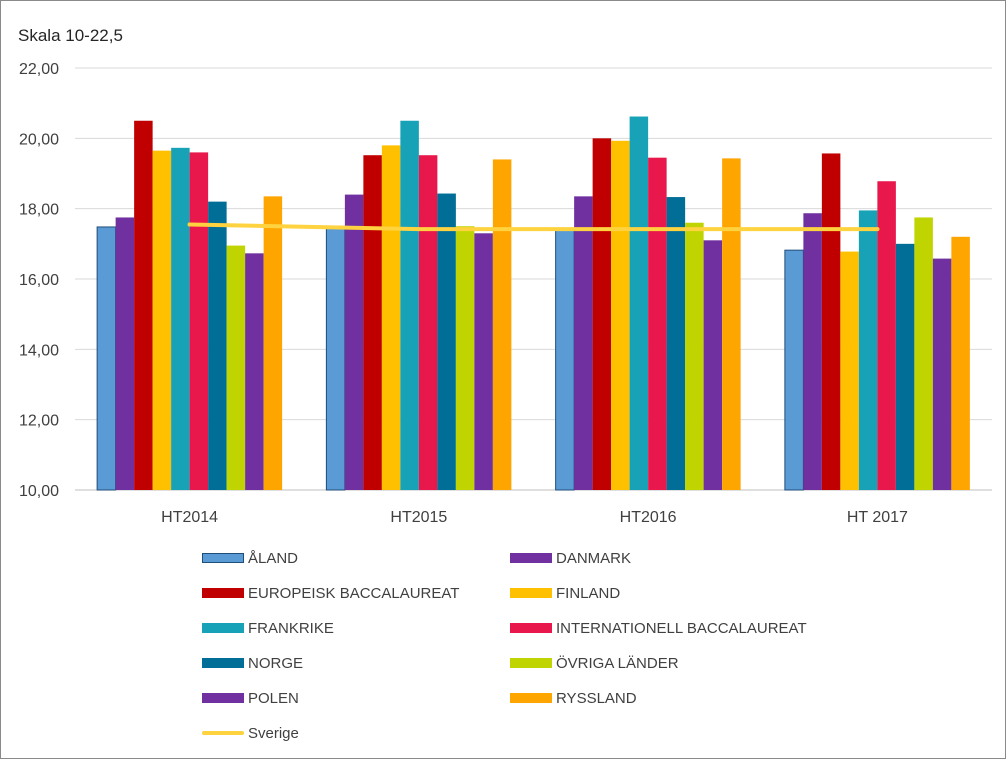 The width and height of the screenshot is (1008, 761). Describe the element at coordinates (39, 69) in the screenshot. I see `y-tick-label: 22,00` at that location.